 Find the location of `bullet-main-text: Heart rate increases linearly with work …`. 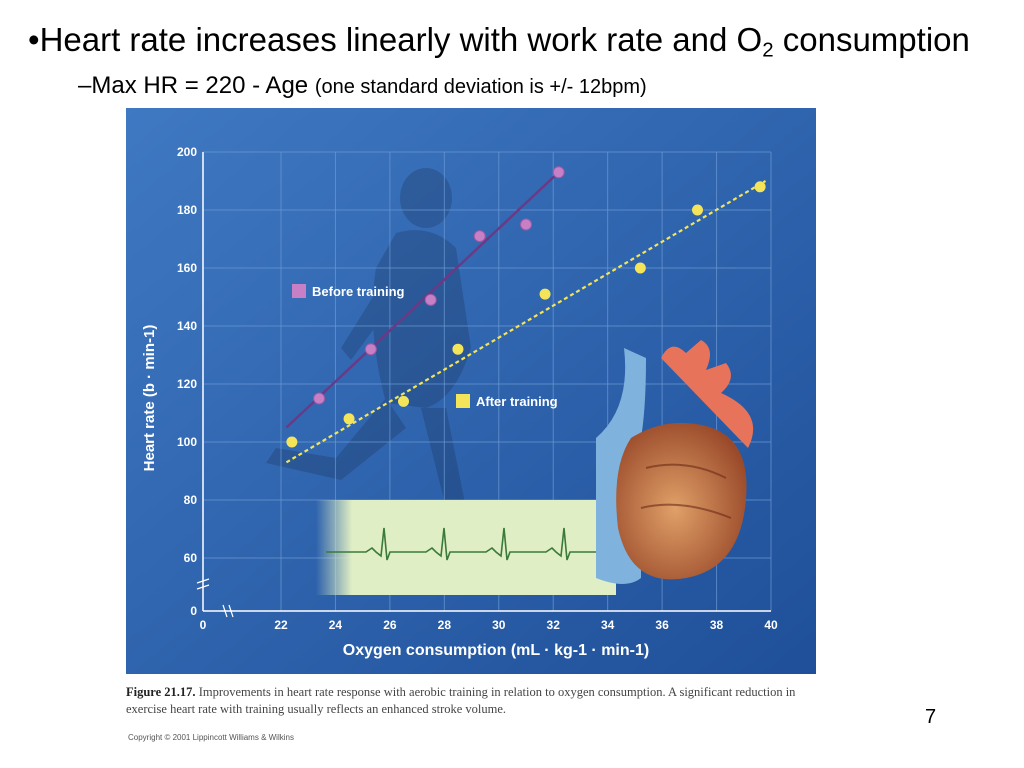

bullet-main-text: Heart rate increases linearly with work … is located at coordinates (401, 39).